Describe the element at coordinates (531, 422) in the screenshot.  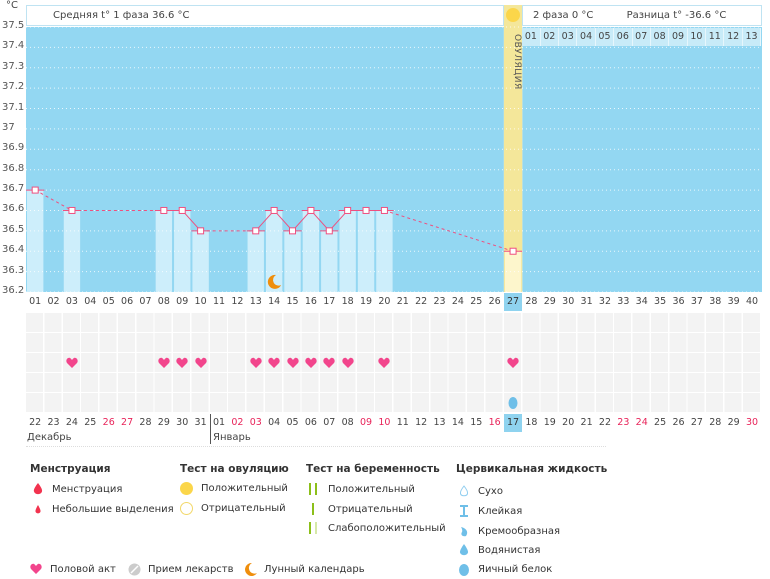
I see `calendar-date: 18` at that location.